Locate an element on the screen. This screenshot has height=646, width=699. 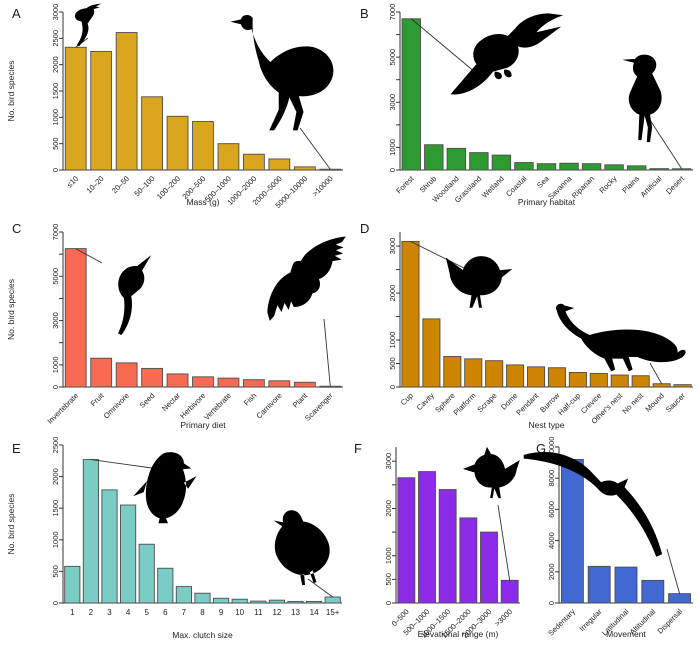
panel-letter-d: D is located at coordinates (365, 228).